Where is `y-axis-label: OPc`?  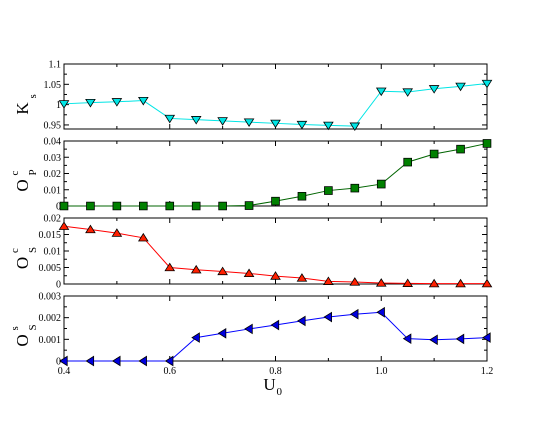 y-axis-label: OPc is located at coordinates (24, 180).